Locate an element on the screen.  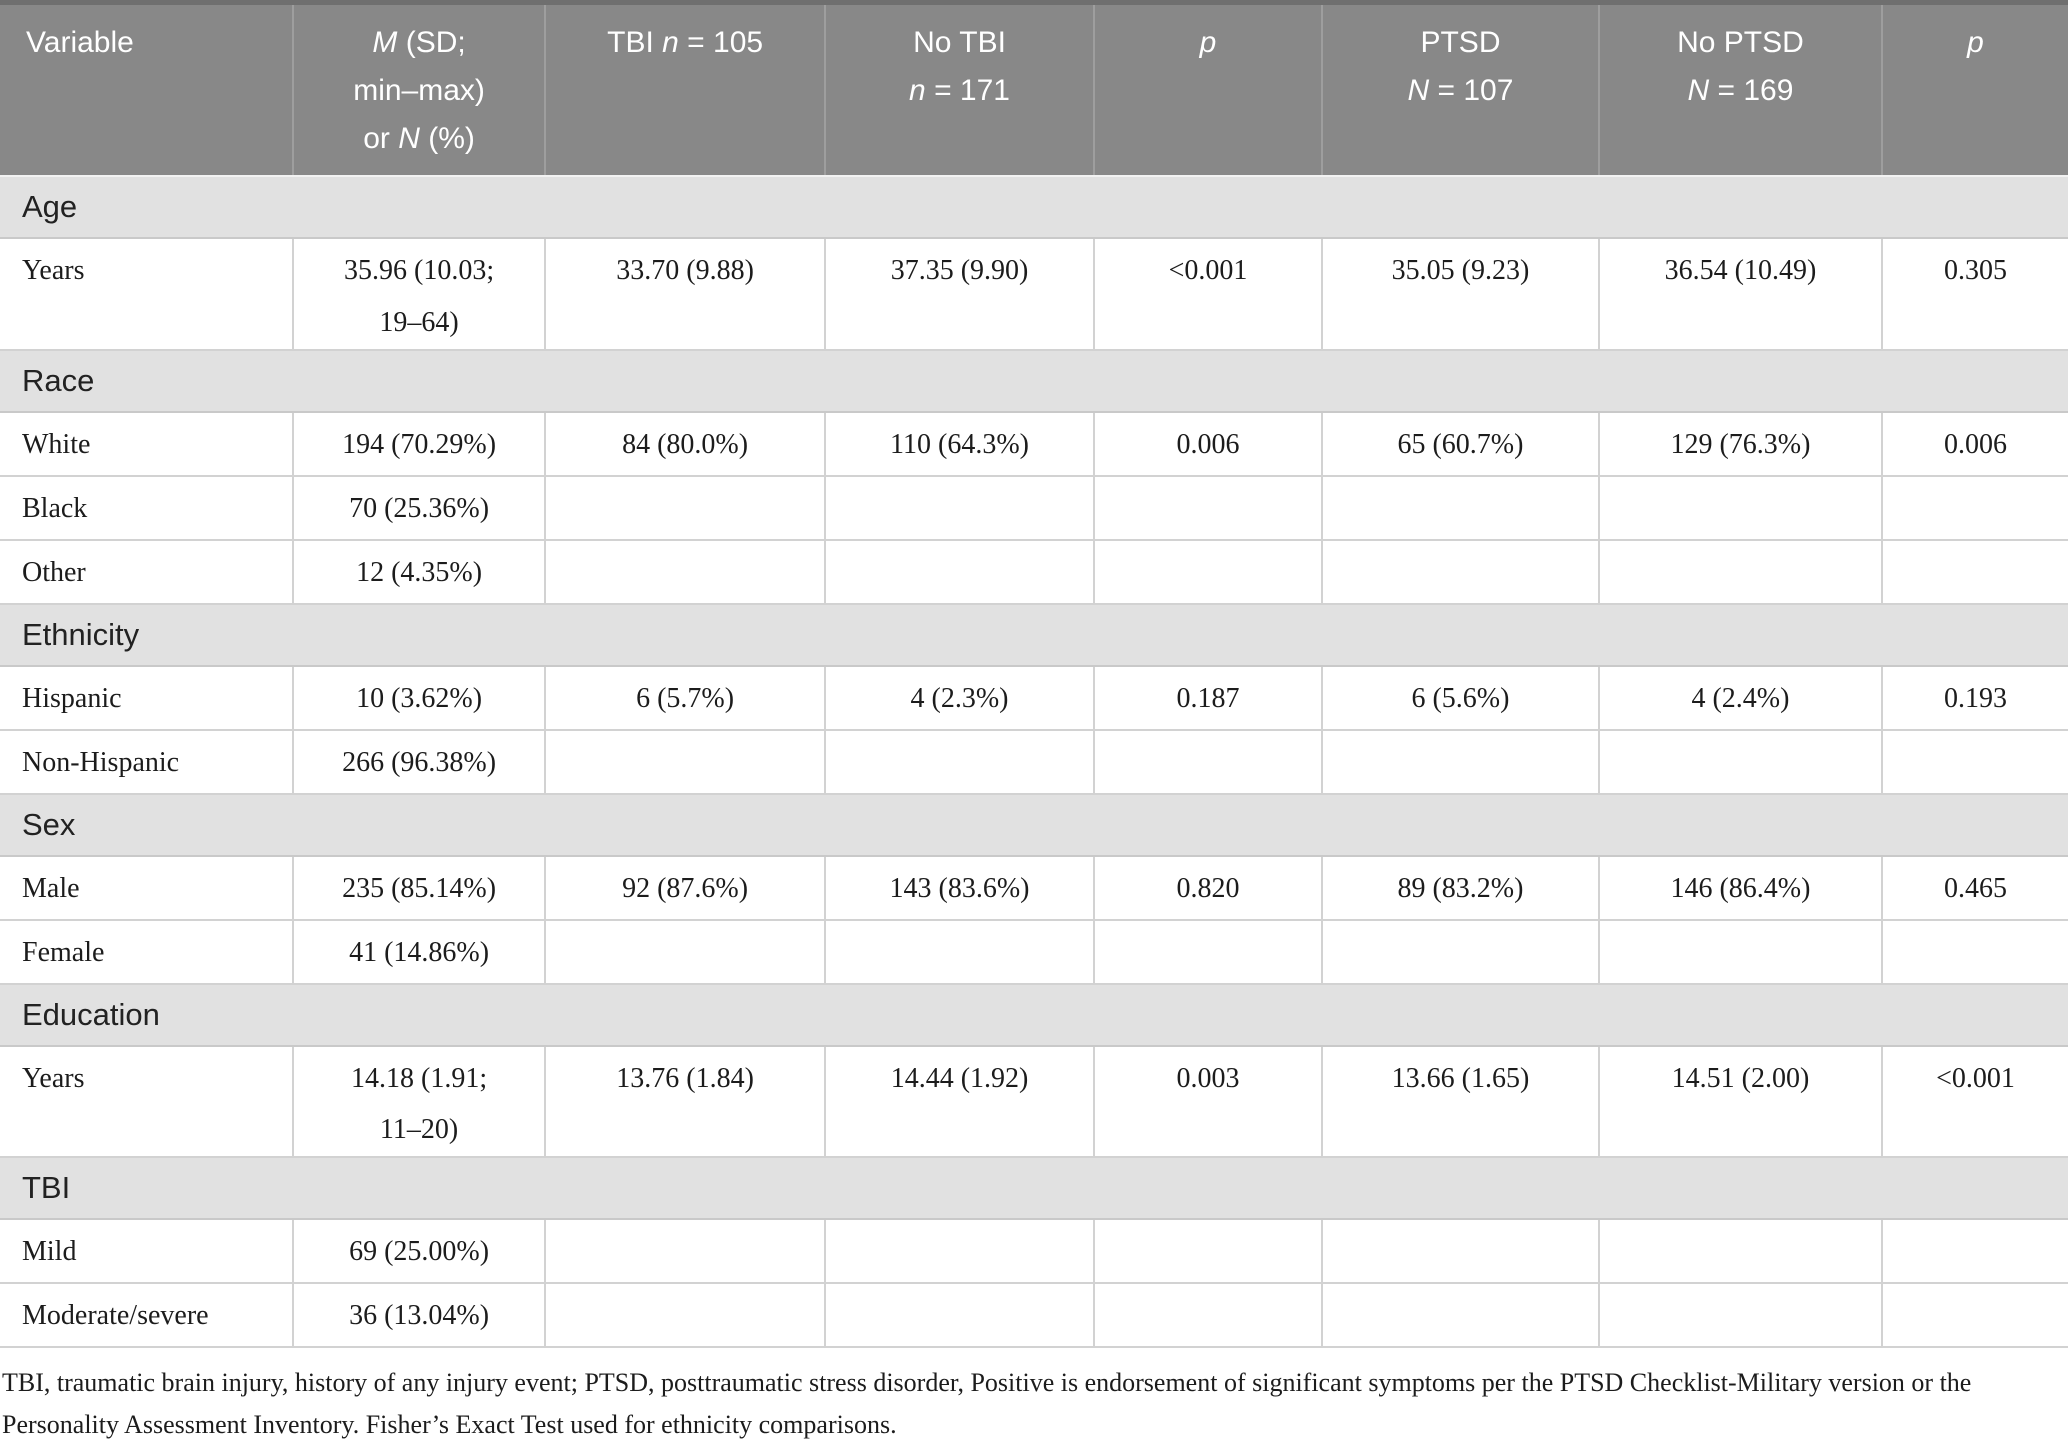
header-text-segment: n is located at coordinates (917, 90).